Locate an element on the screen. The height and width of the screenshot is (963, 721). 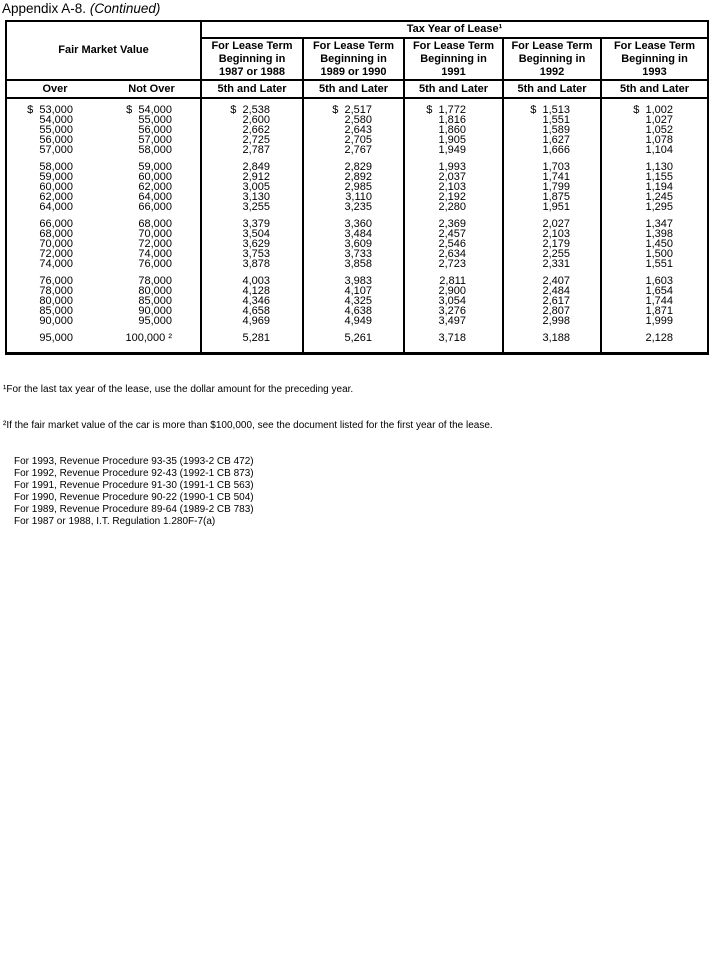
col-header-1989-1990: For Lease Term Beginning in 1989 or 1990 is located at coordinates (353, 59).